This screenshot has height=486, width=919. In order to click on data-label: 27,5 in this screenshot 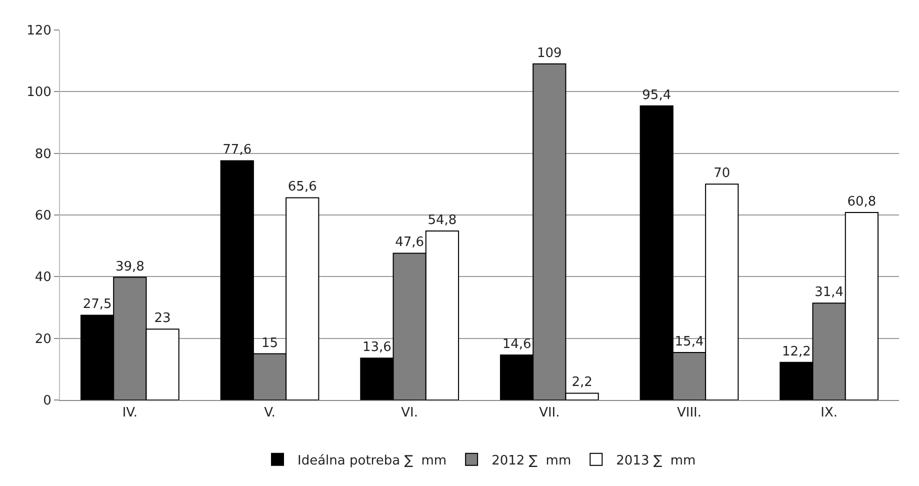, I will do `click(97, 304)`.